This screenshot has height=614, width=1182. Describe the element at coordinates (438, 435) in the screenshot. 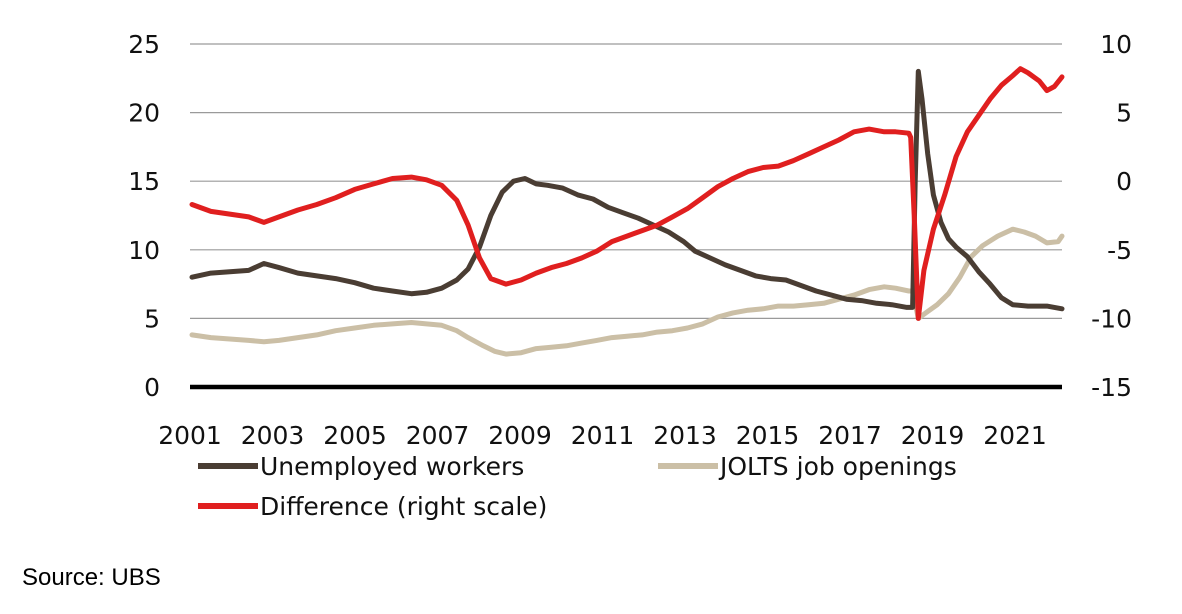

I see `x-tick-label: 2007` at that location.